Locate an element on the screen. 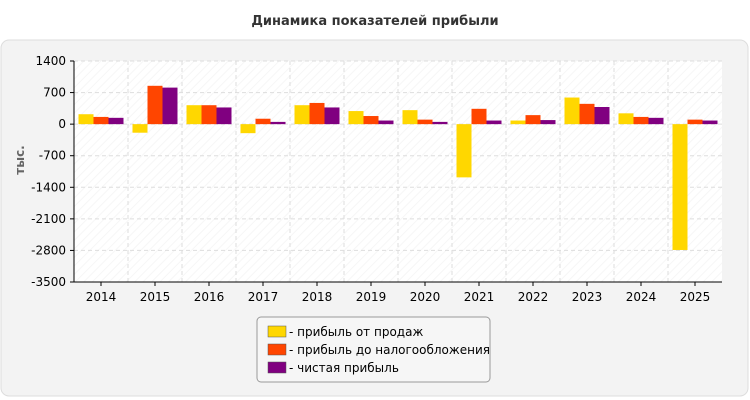 Image resolution: width=750 pixels, height=400 pixels. bar-2025-s3 is located at coordinates (710, 122).